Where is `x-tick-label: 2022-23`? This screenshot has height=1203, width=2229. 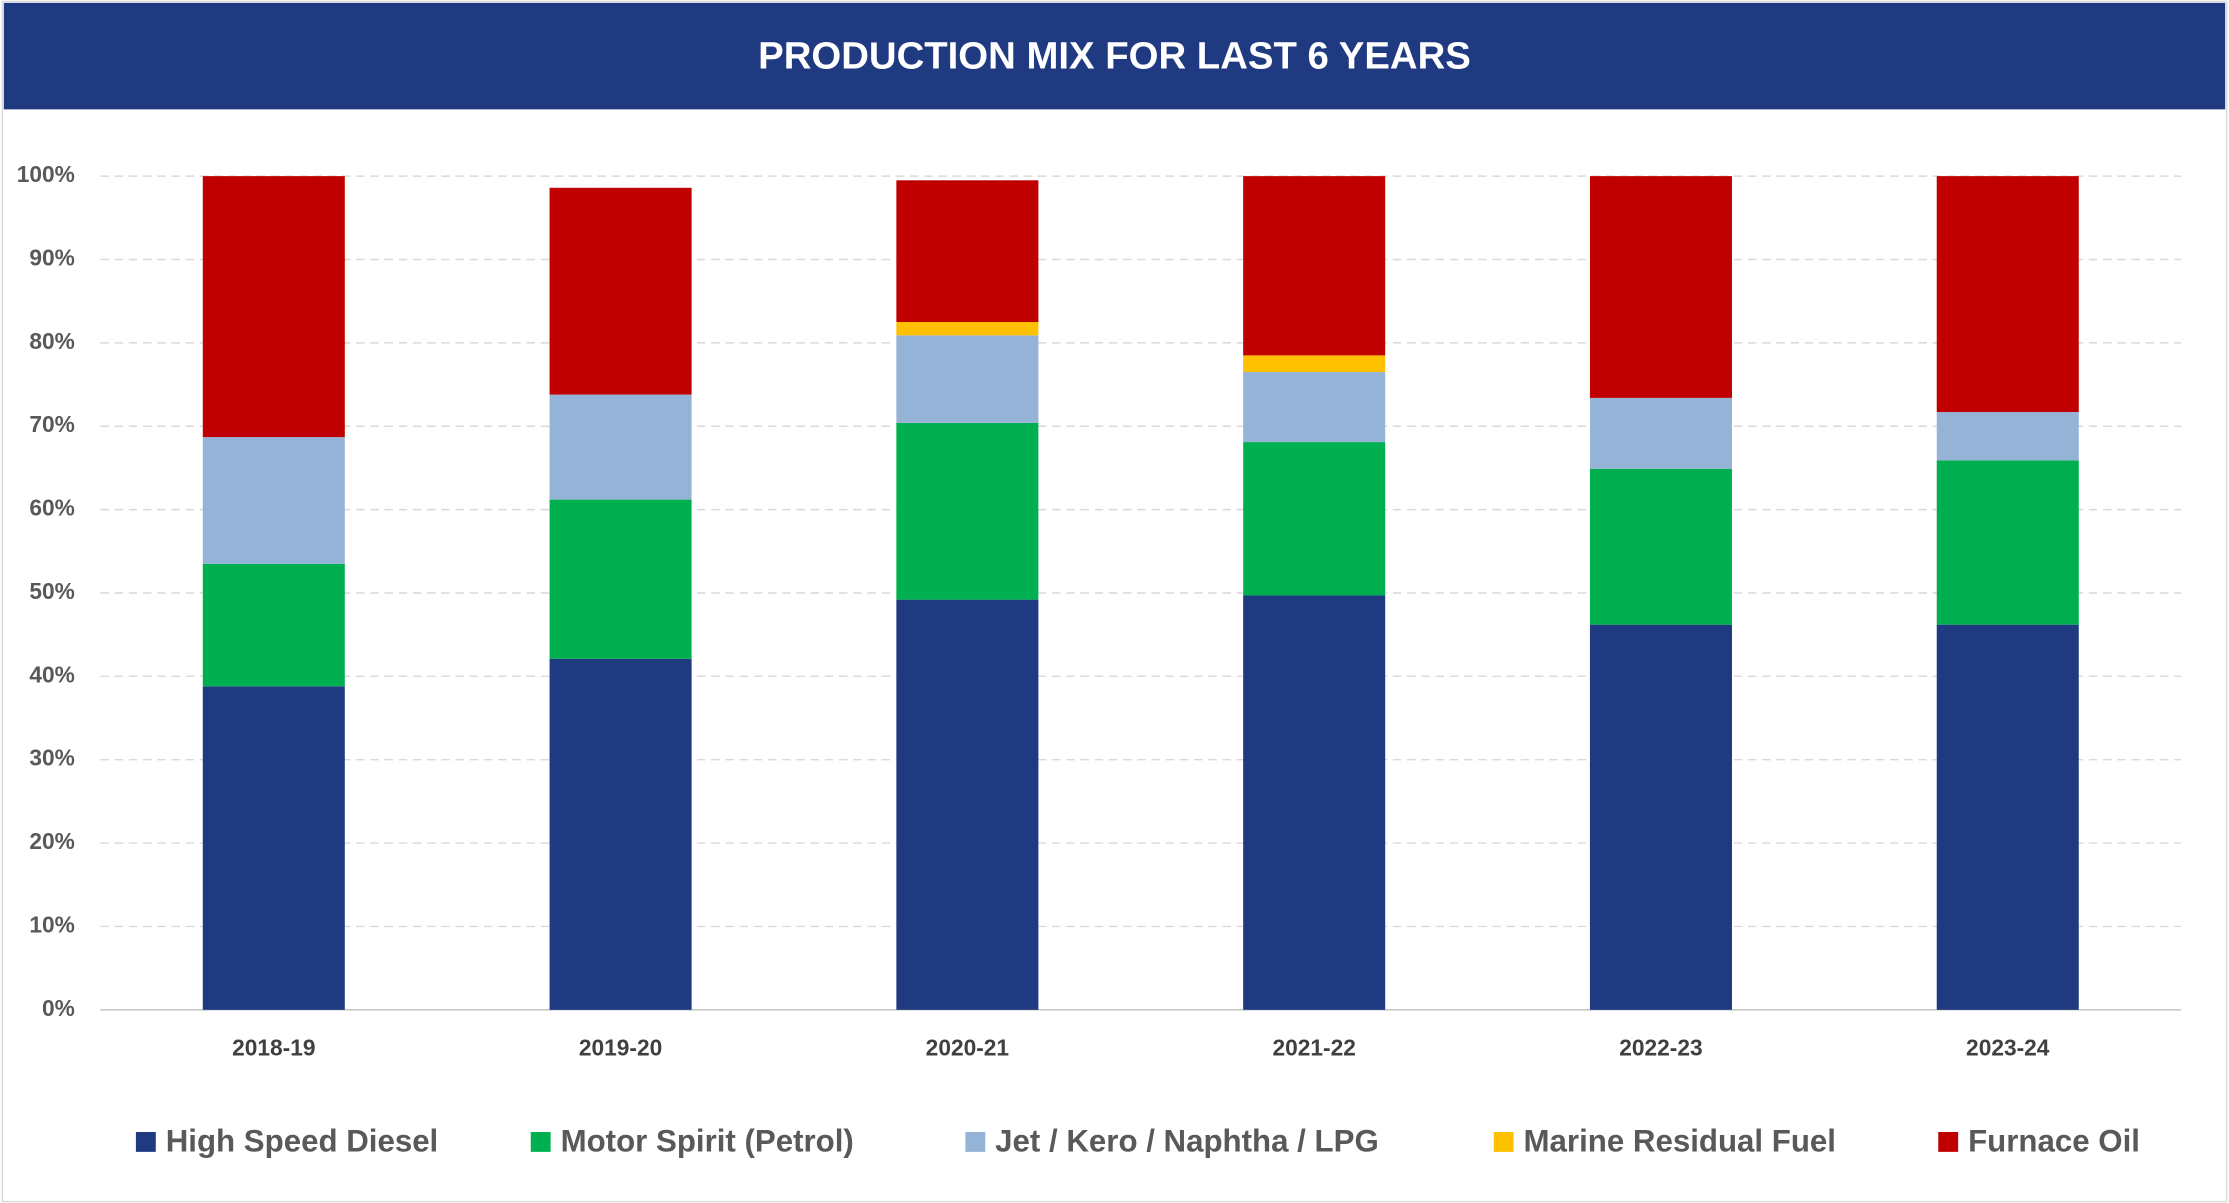 x-tick-label: 2022-23 is located at coordinates (1660, 1048).